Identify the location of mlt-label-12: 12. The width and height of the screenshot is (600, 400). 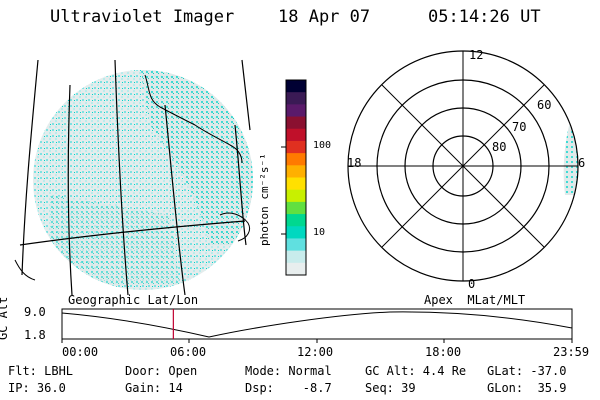
(476, 55).